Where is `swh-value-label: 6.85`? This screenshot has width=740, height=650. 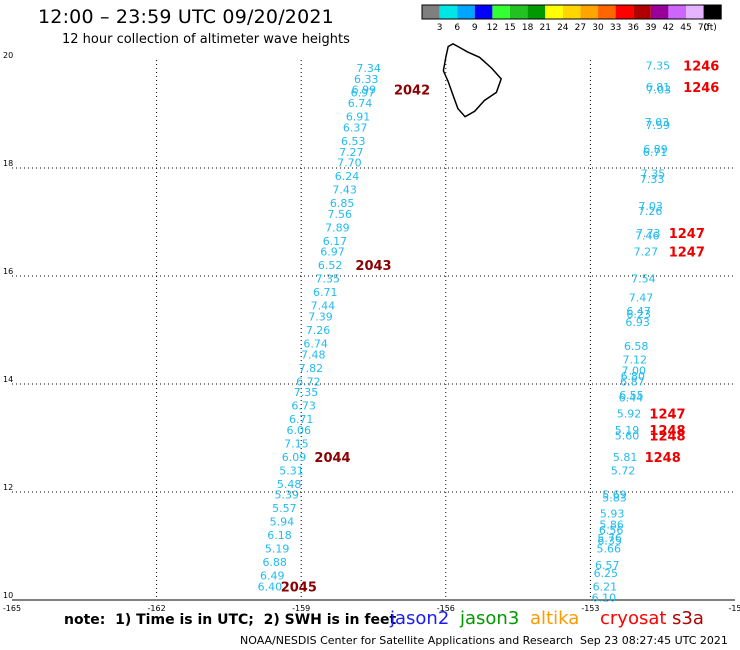
swh-value-label: 6.85 is located at coordinates (342, 203).